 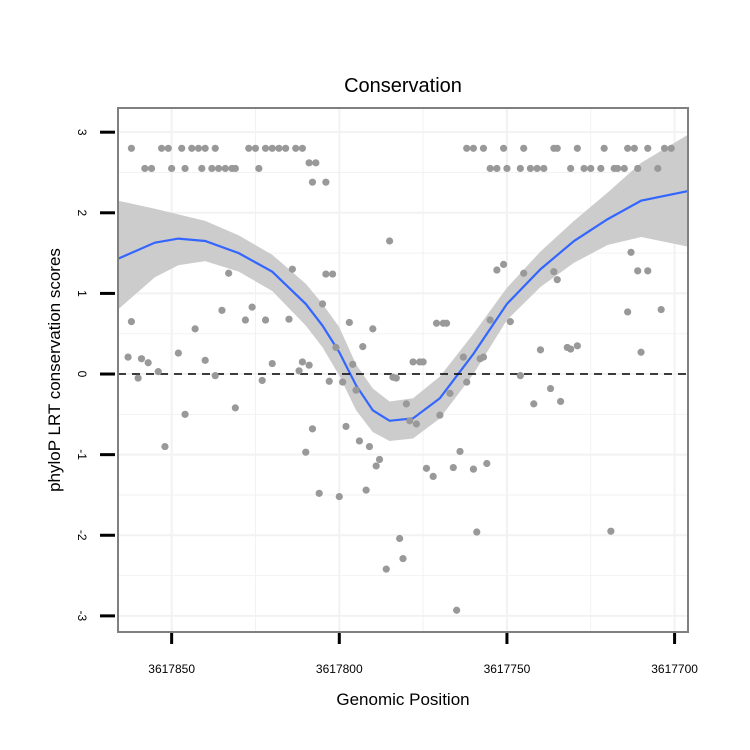 I want to click on x-tick-label-3: 3617700, so click(x=674, y=669).